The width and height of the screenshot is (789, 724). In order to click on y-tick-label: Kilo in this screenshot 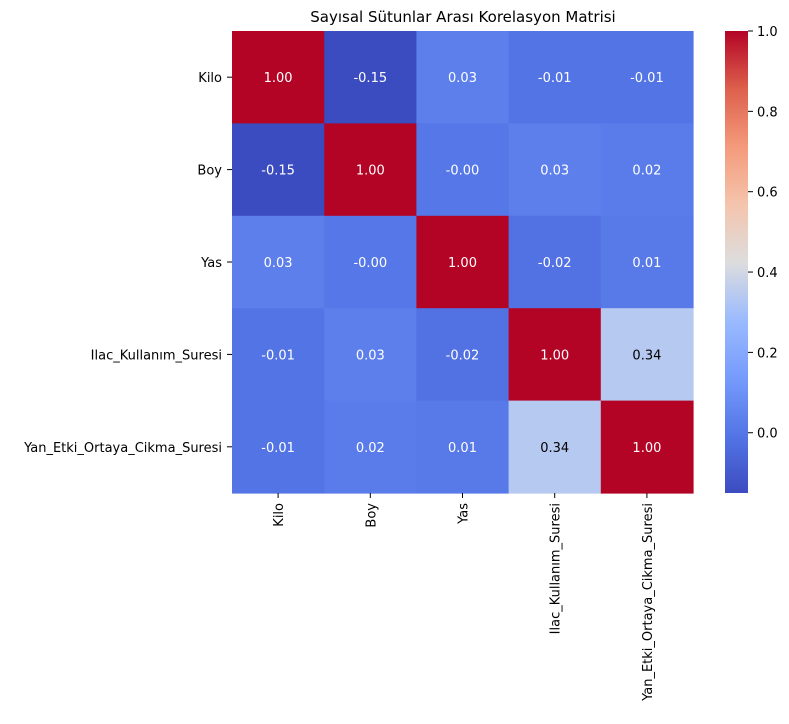, I will do `click(210, 78)`.